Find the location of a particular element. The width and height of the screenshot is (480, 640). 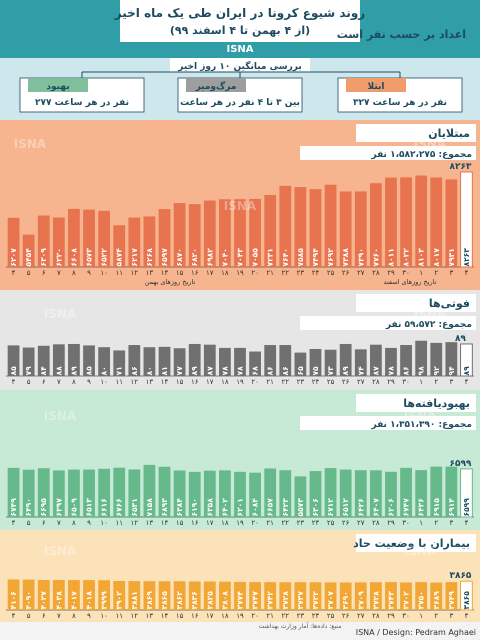

bar-label: ۶۵ is located at coordinates (300, 371).